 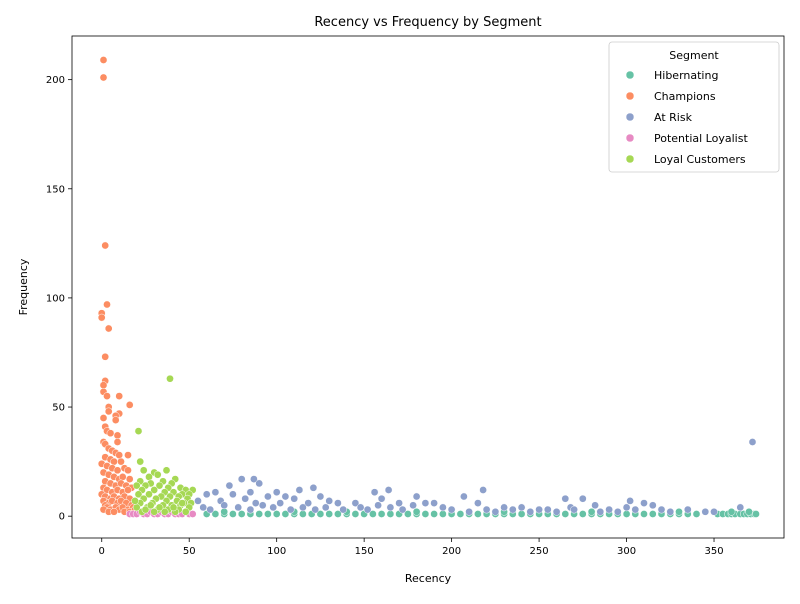 What do you see at coordinates (411, 547) in the screenshot?
I see `x-axis-ticks: 0 50 100 150 200 250 300 350` at bounding box center [411, 547].